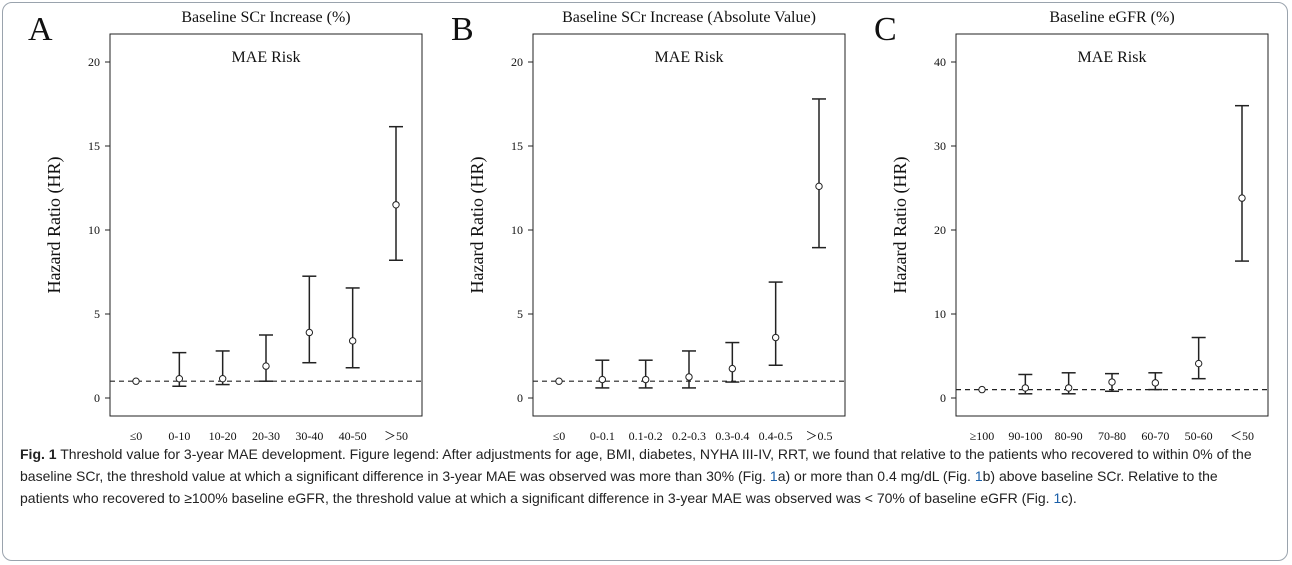 The image size is (1292, 565). Describe the element at coordinates (353, 436) in the screenshot. I see `x-tick-label: 40-50` at that location.